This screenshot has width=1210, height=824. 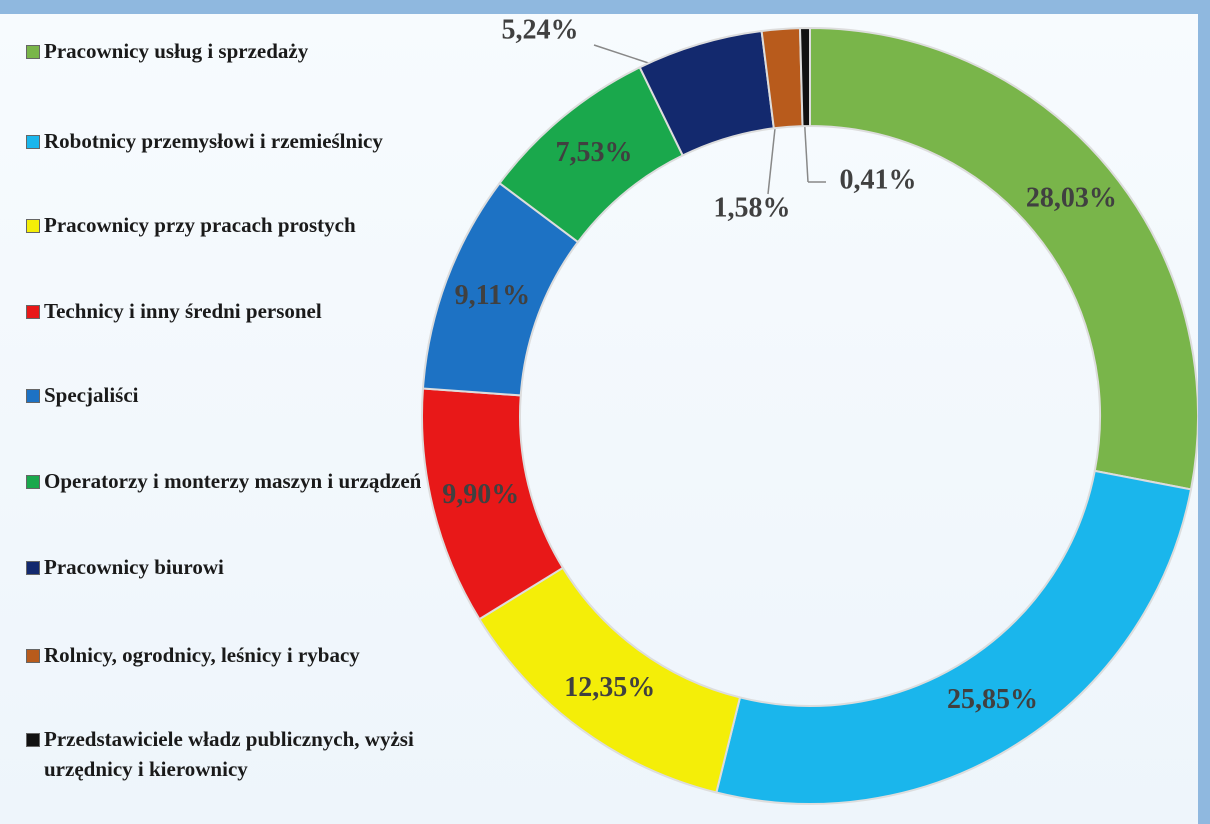 I want to click on data-label: 9,90%, so click(x=480, y=494).